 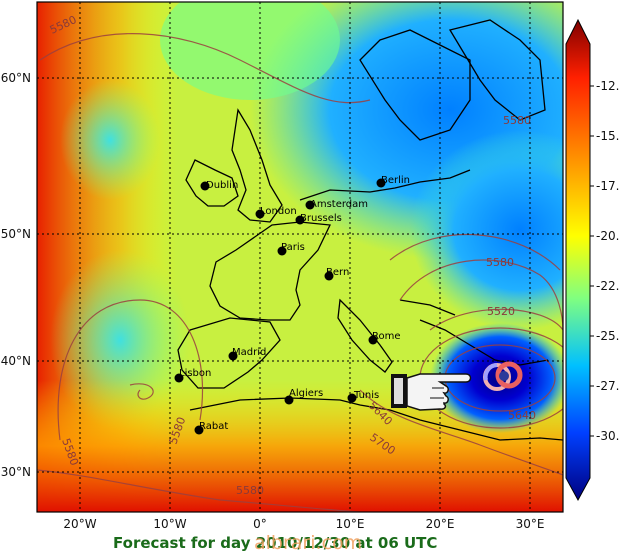 I want to click on lon-label: 0°, so click(x=260, y=524).